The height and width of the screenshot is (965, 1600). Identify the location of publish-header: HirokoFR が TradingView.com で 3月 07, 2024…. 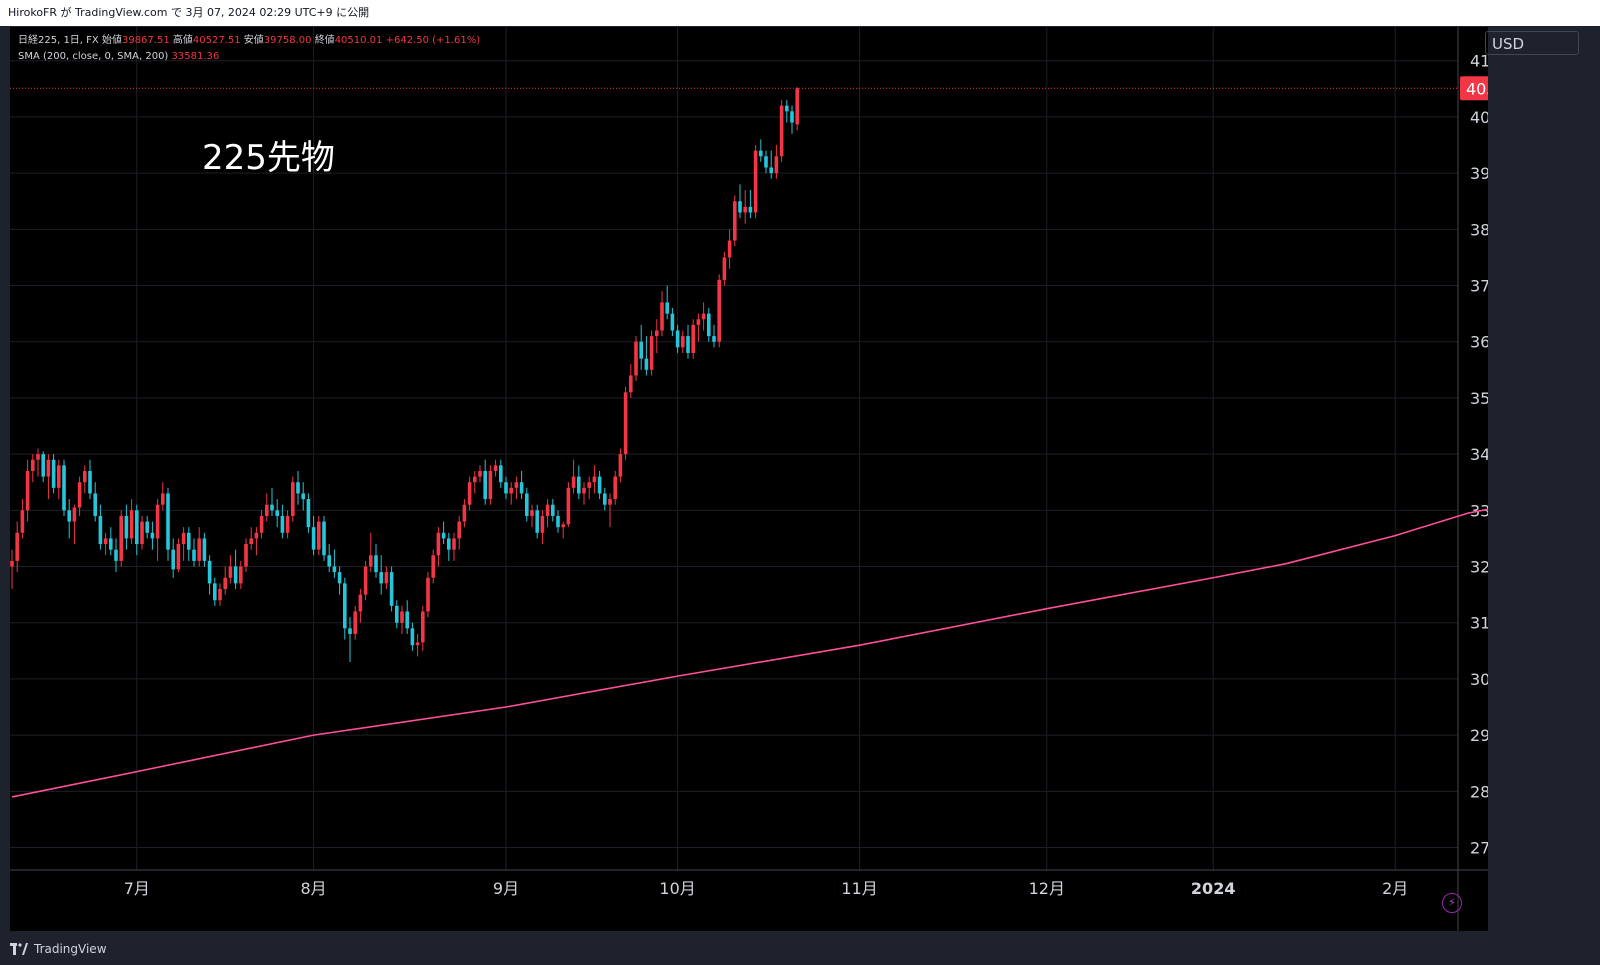
(800, 13).